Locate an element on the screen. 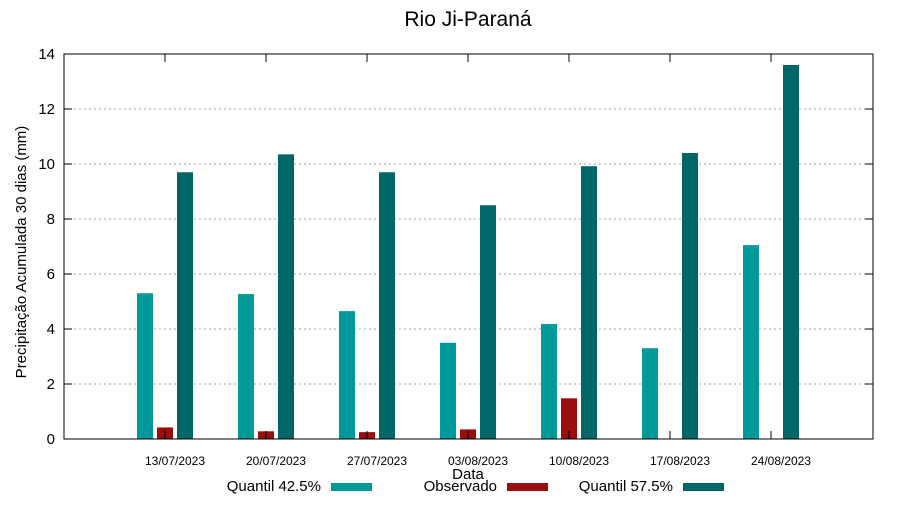 This screenshot has width=900, height=505. y-tick-label: 4 is located at coordinates (51, 329).